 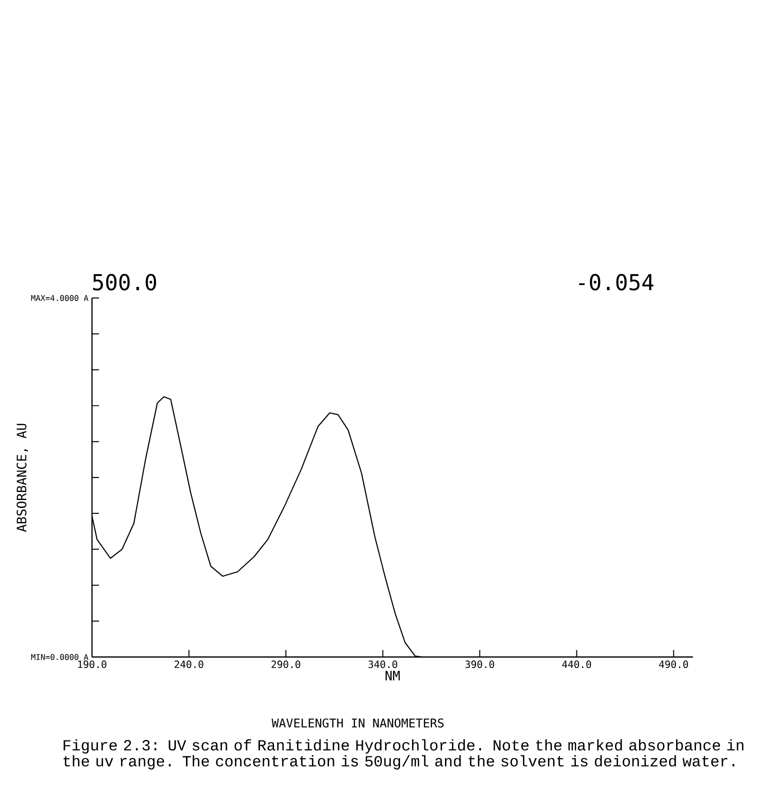 I want to click on x-tick-label: 490.0, so click(x=673, y=664).